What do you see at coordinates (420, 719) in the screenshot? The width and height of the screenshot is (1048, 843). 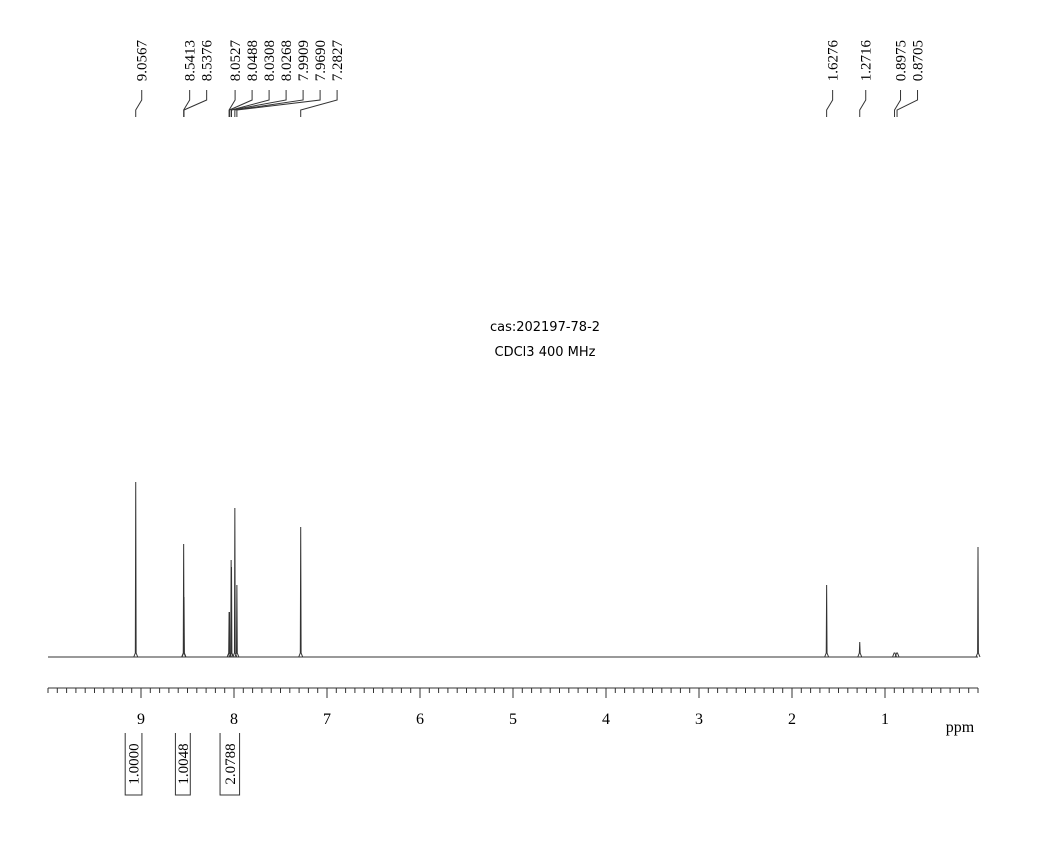 I see `x-tick-label: 6` at bounding box center [420, 719].